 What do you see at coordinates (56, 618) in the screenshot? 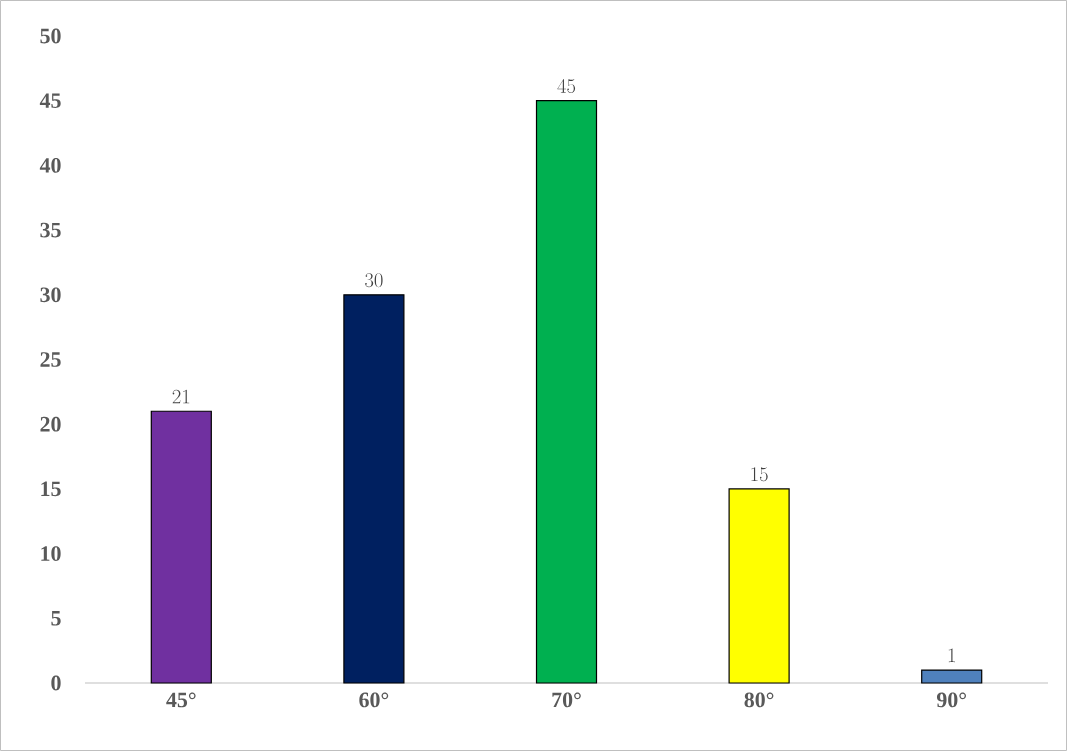
I see `y-tick-label: 5` at bounding box center [56, 618].